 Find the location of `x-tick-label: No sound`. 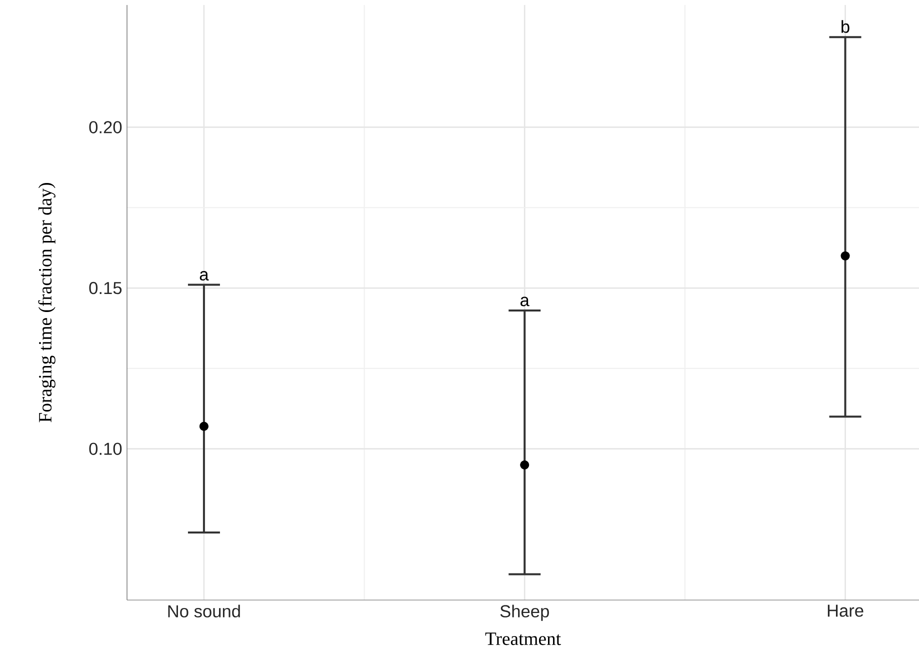

x-tick-label: No sound is located at coordinates (204, 611).